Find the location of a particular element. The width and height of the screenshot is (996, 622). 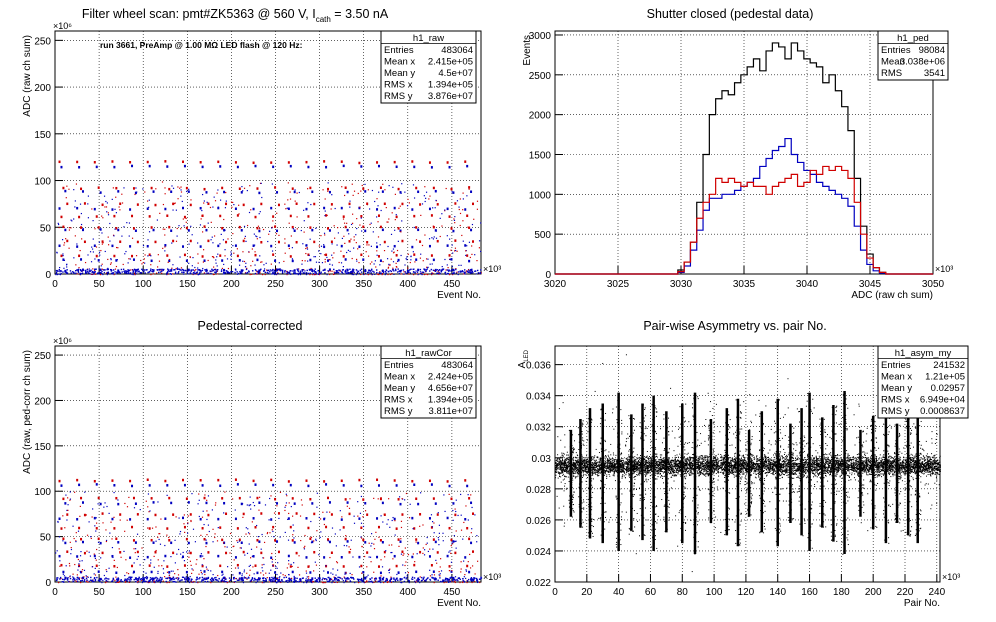

y-tick-label: 100 is located at coordinates (42, 492).